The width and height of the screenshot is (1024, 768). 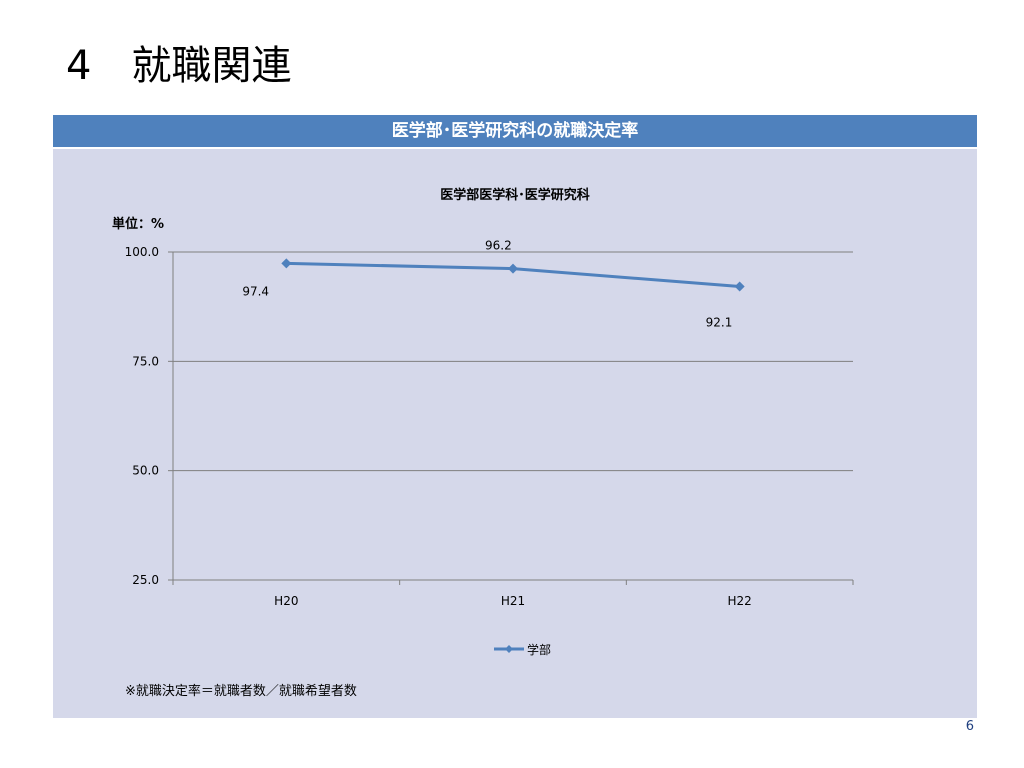 What do you see at coordinates (145, 471) in the screenshot?
I see `y-tick-label: 50.0` at bounding box center [145, 471].